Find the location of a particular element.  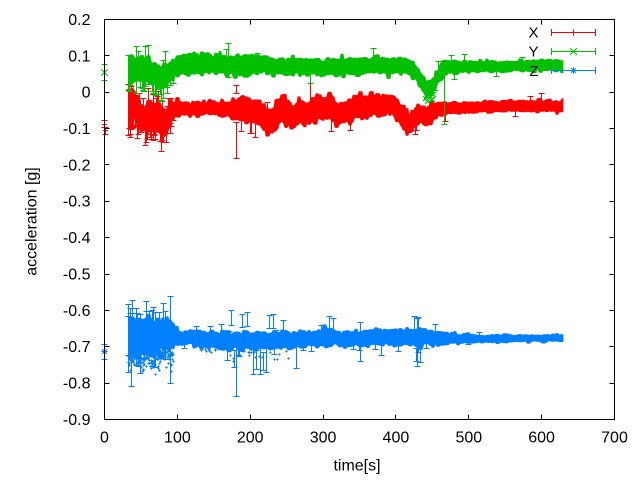

svg-text: -0.2 is located at coordinates (77, 165).